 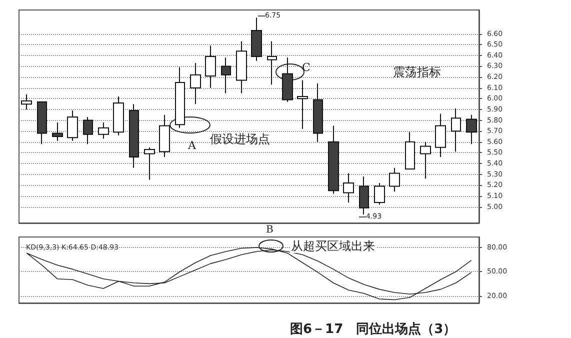 What do you see at coordinates (306, 67) in the screenshot?
I see `annotation: C` at bounding box center [306, 67].